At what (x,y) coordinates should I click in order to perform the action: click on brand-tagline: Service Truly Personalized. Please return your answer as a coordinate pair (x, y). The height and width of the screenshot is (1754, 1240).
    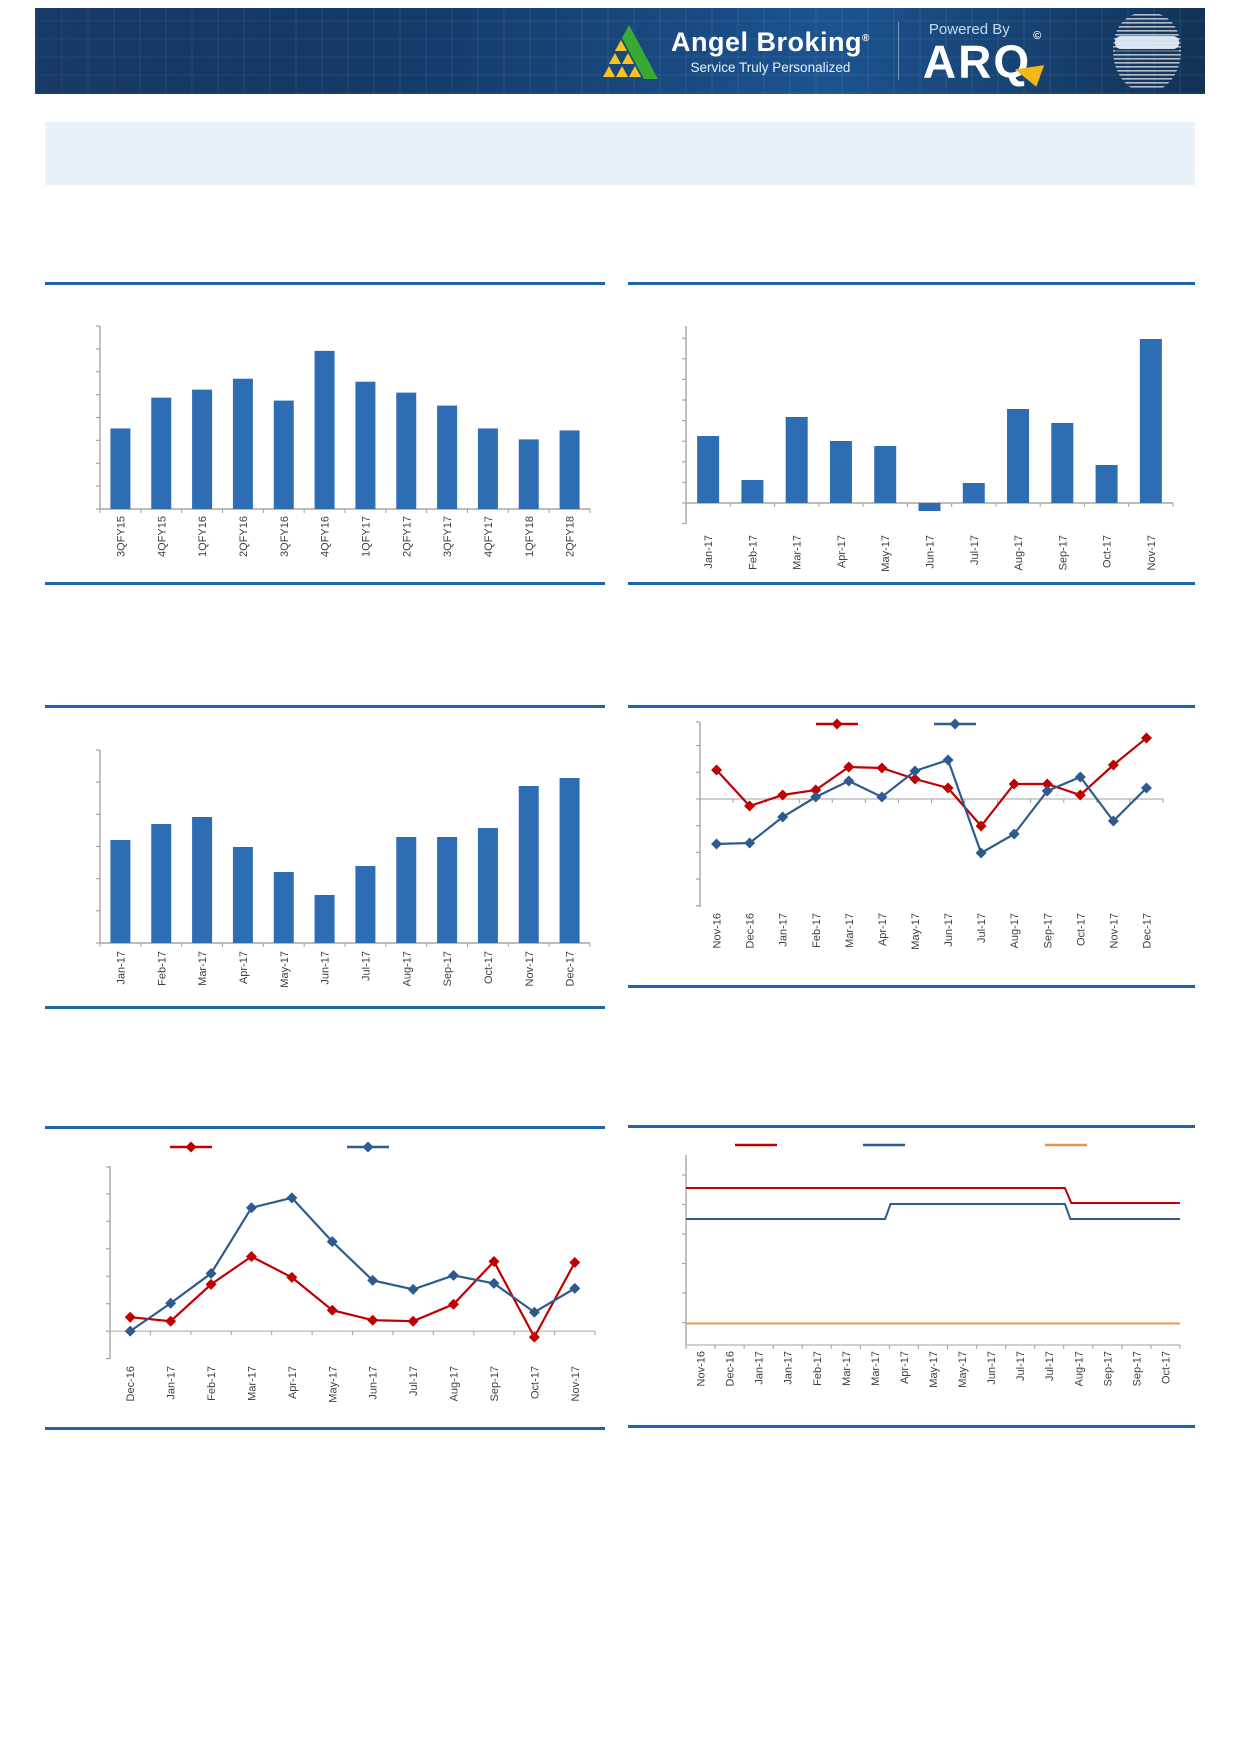
    Looking at the image, I should click on (770, 67).